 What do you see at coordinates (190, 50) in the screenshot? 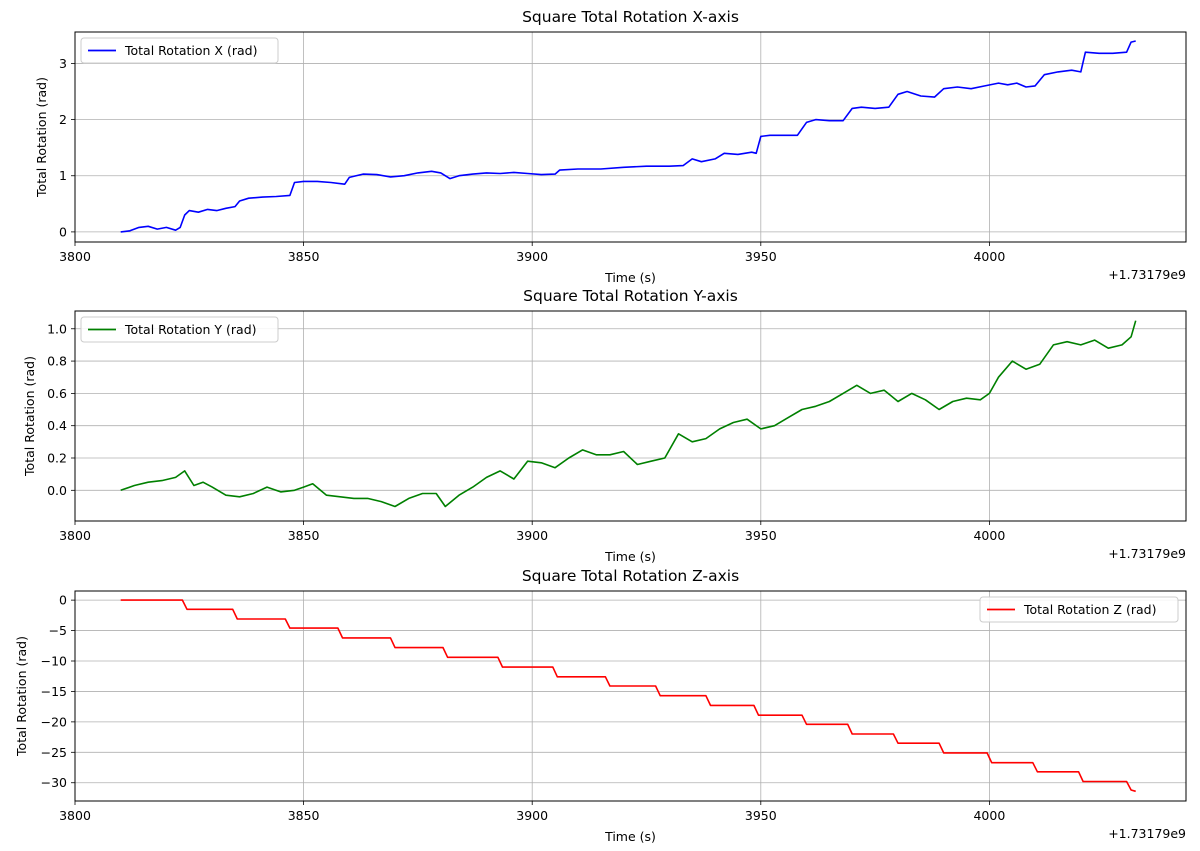
I see `legend-label: Total Rotation X (rad)` at bounding box center [190, 50].